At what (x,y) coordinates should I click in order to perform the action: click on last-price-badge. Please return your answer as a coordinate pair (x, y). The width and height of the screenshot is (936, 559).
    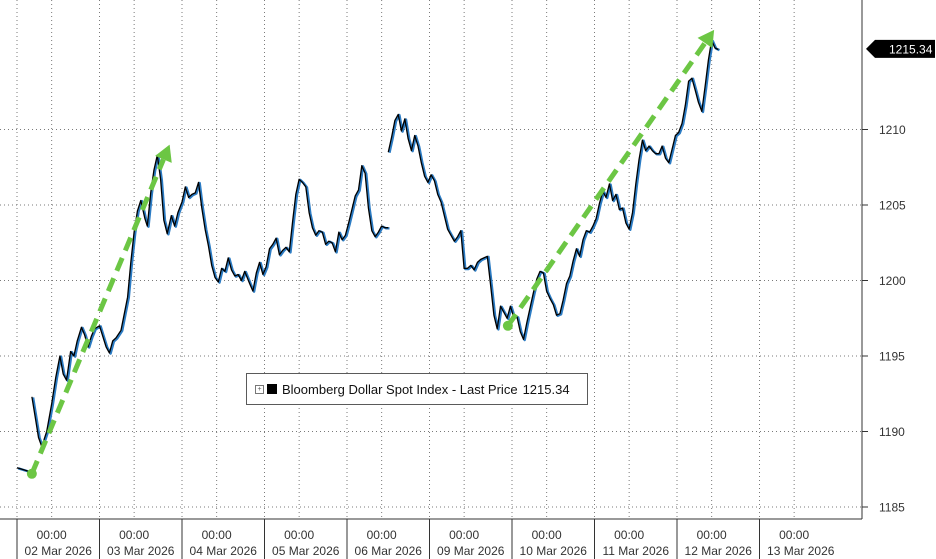
    Looking at the image, I should click on (900, 48).